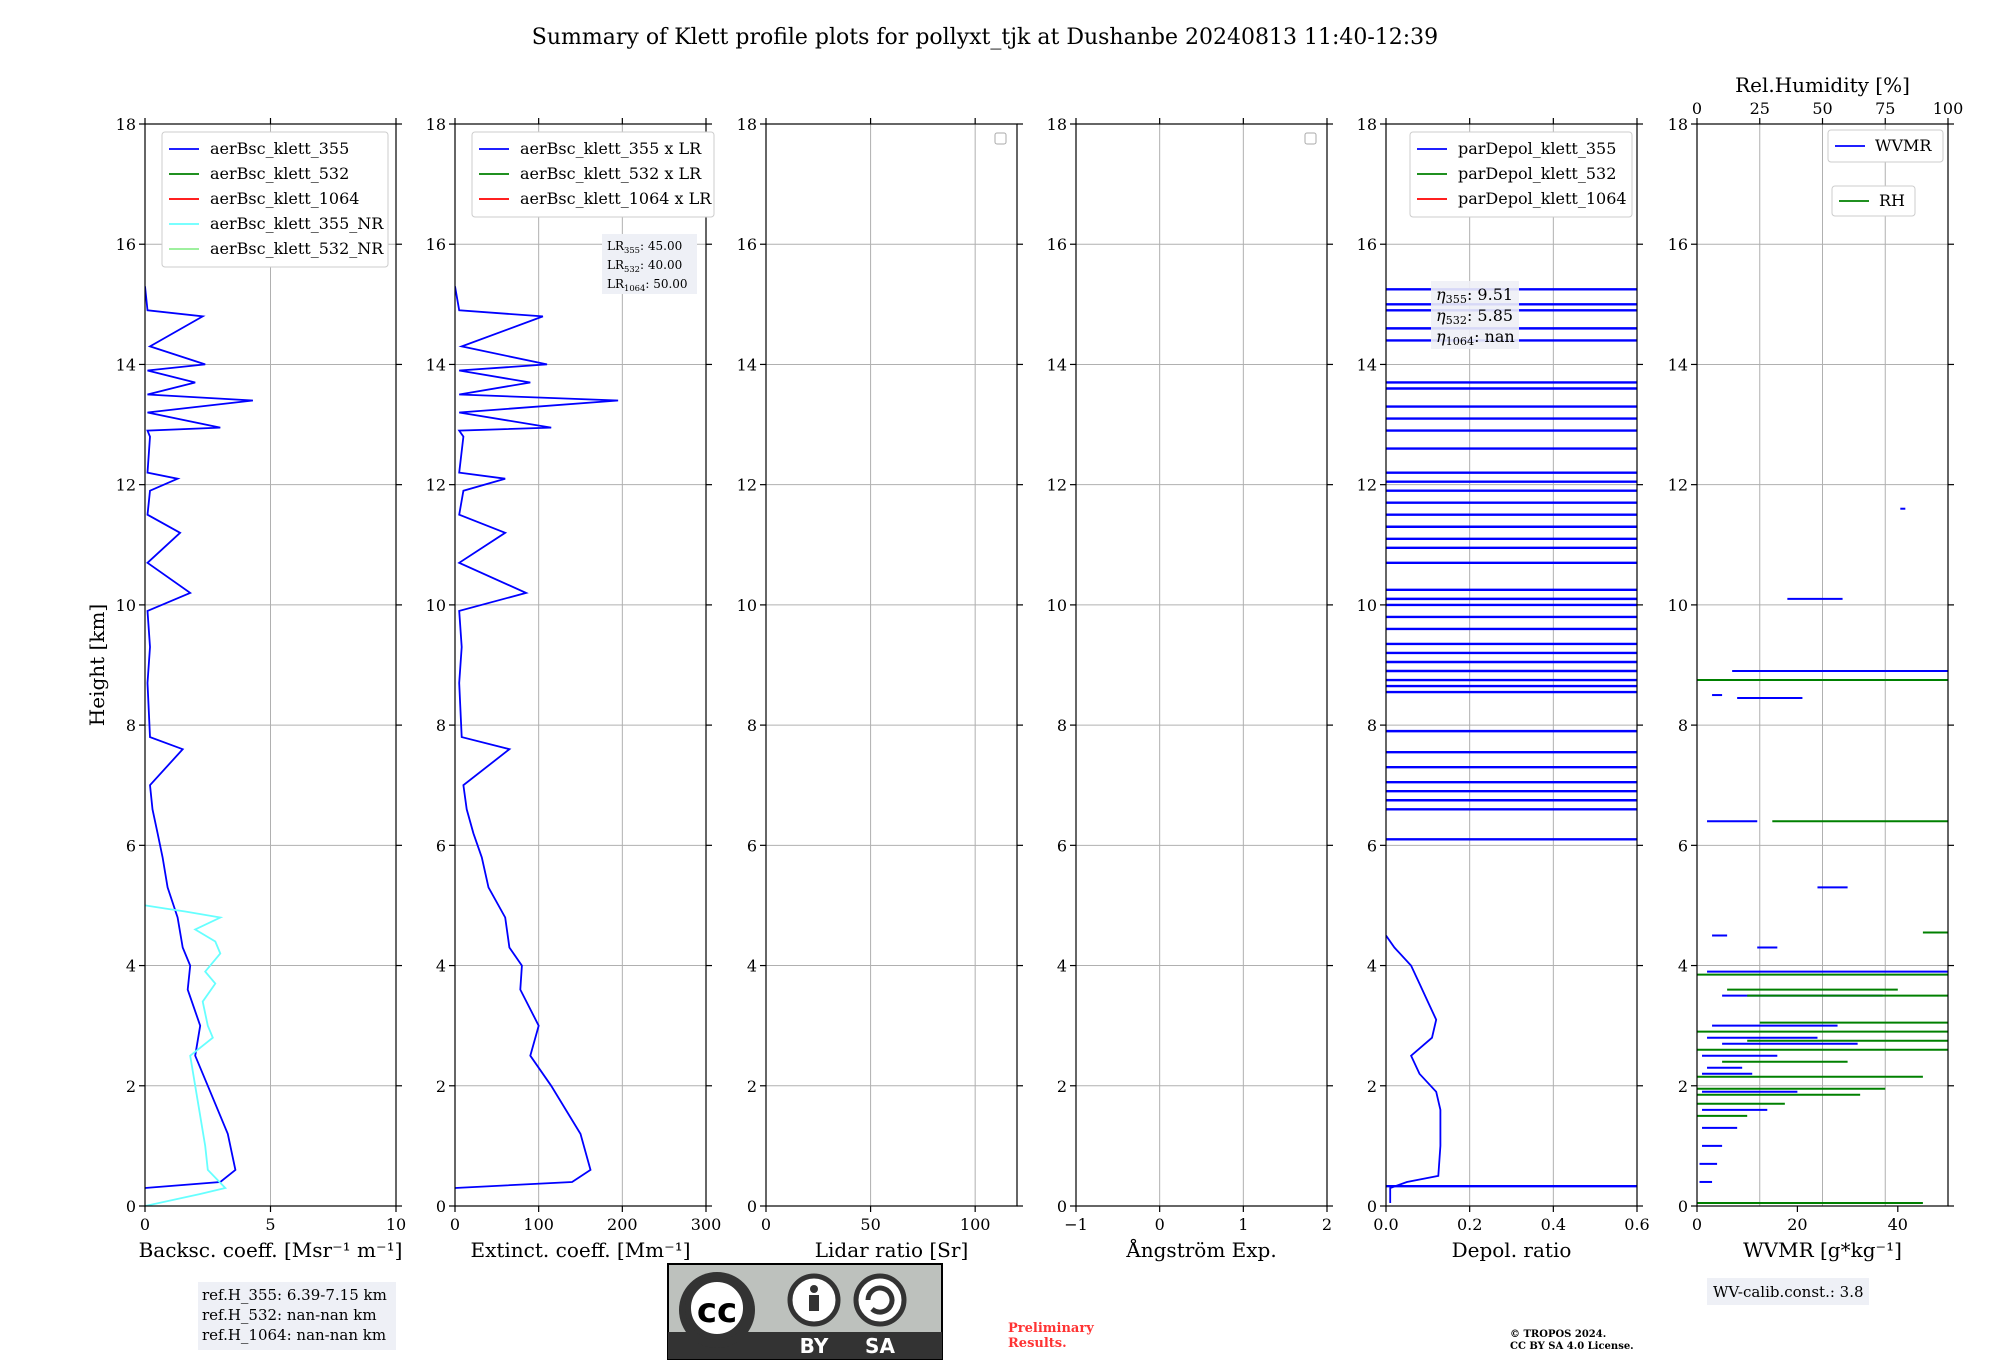 Image resolution: width=2000 pixels, height=1360 pixels. I want to click on x-axis-label: Ångström Exp., so click(1200, 1249).